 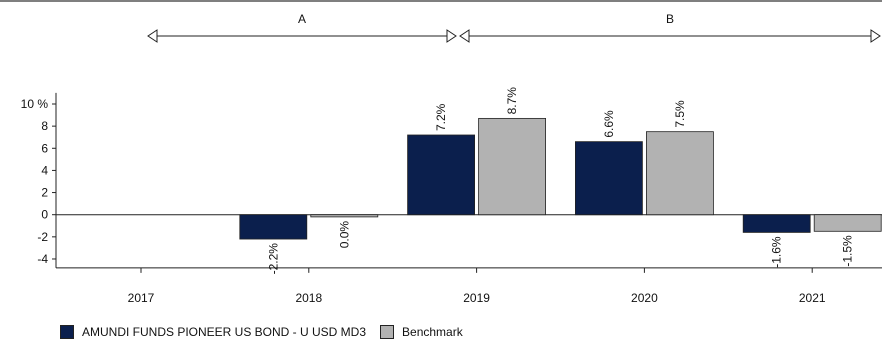 I want to click on data-label: -1.5%, so click(x=848, y=251).